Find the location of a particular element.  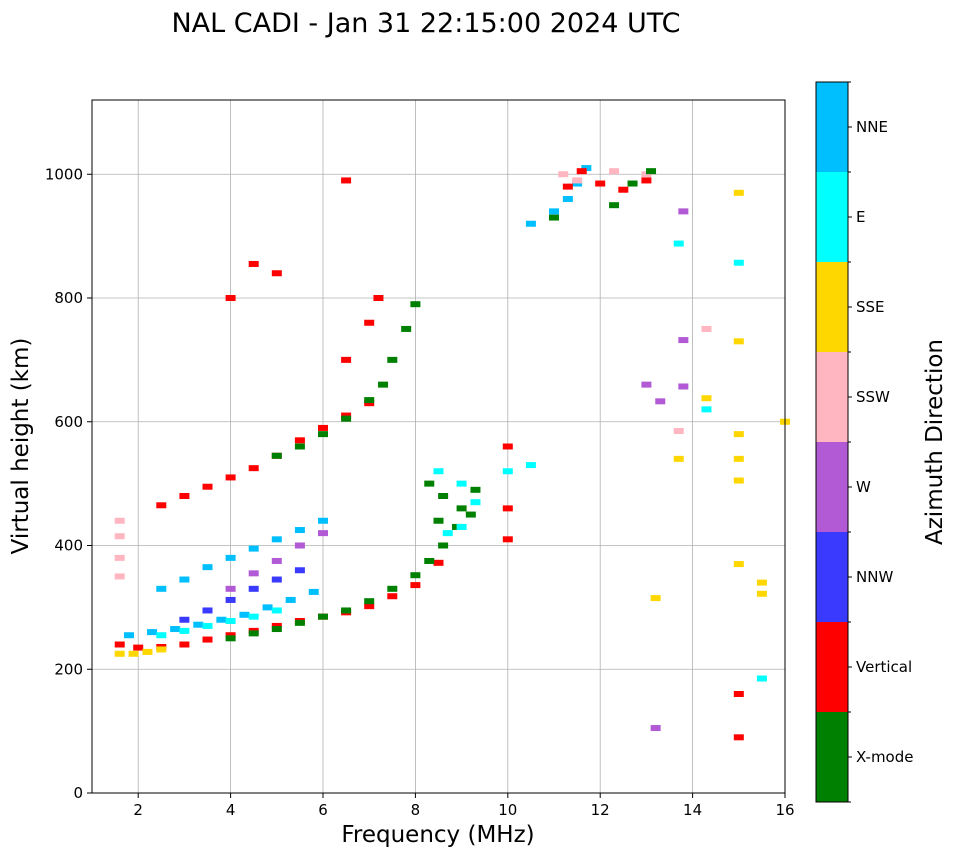

x-tick-label: 16 is located at coordinates (784, 810).